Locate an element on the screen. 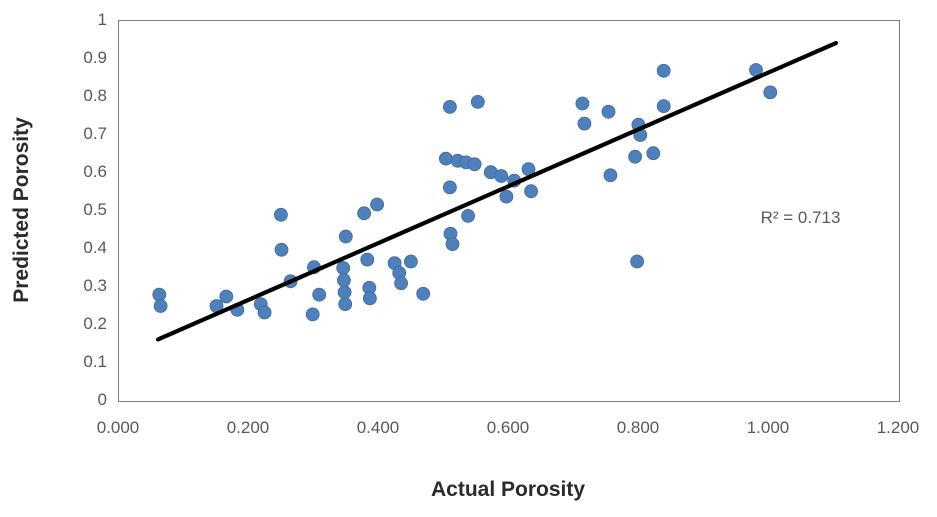 The width and height of the screenshot is (937, 517). x-tick-label: 0.800 is located at coordinates (638, 427).